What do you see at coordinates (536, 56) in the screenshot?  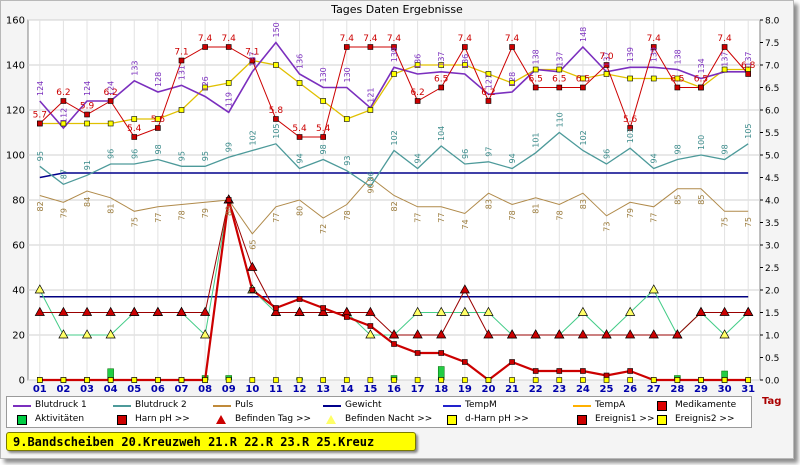 I see `blutdruck-1-label: 138` at bounding box center [536, 56].